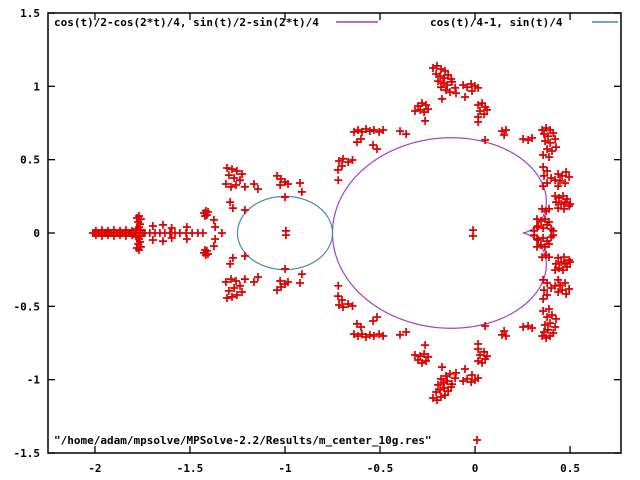 This screenshot has width=640, height=480. I want to click on x-tick-label: 0.5, so click(570, 468).